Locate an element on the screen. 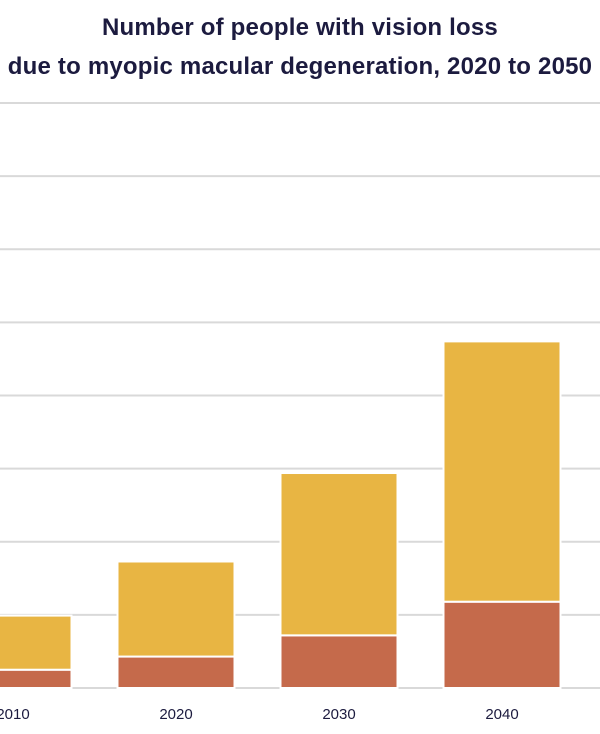 Image resolution: width=600 pixels, height=734 pixels. x-tick-label: 2020 is located at coordinates (175, 714).